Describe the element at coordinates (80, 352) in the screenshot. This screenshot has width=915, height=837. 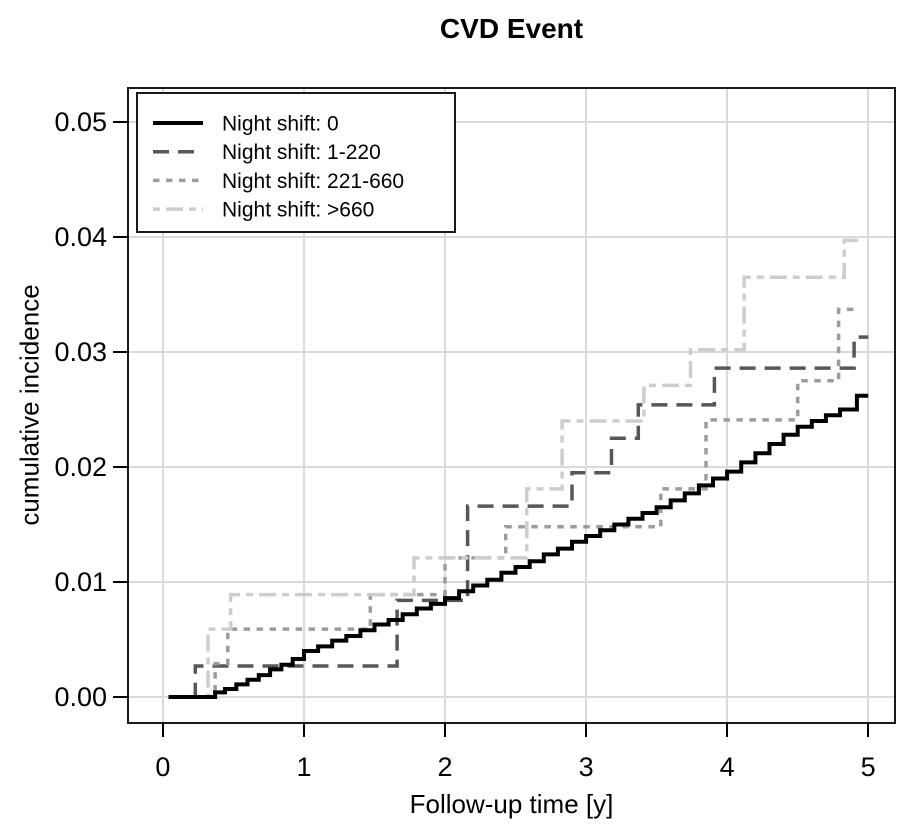
I see `y-tick-label: 0.03` at that location.